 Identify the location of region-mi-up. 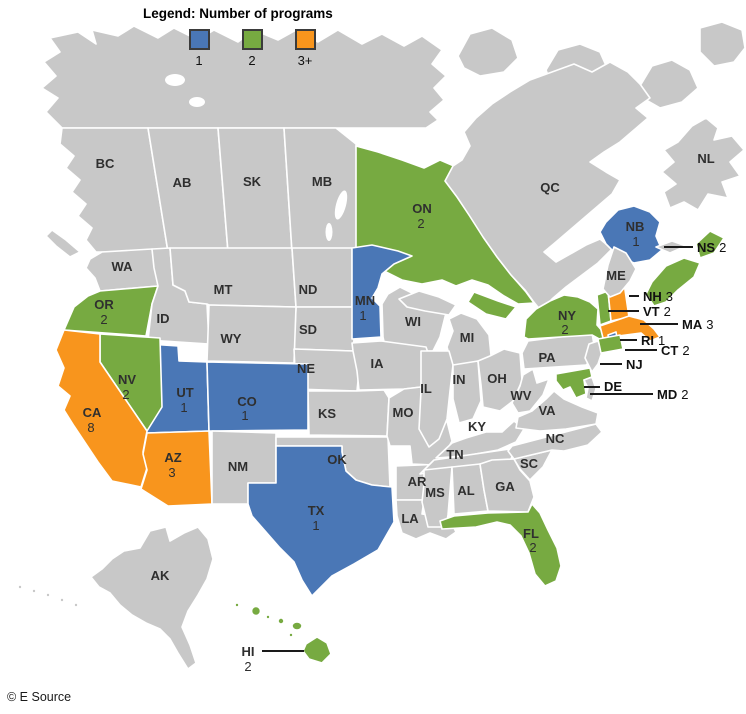
(427, 303).